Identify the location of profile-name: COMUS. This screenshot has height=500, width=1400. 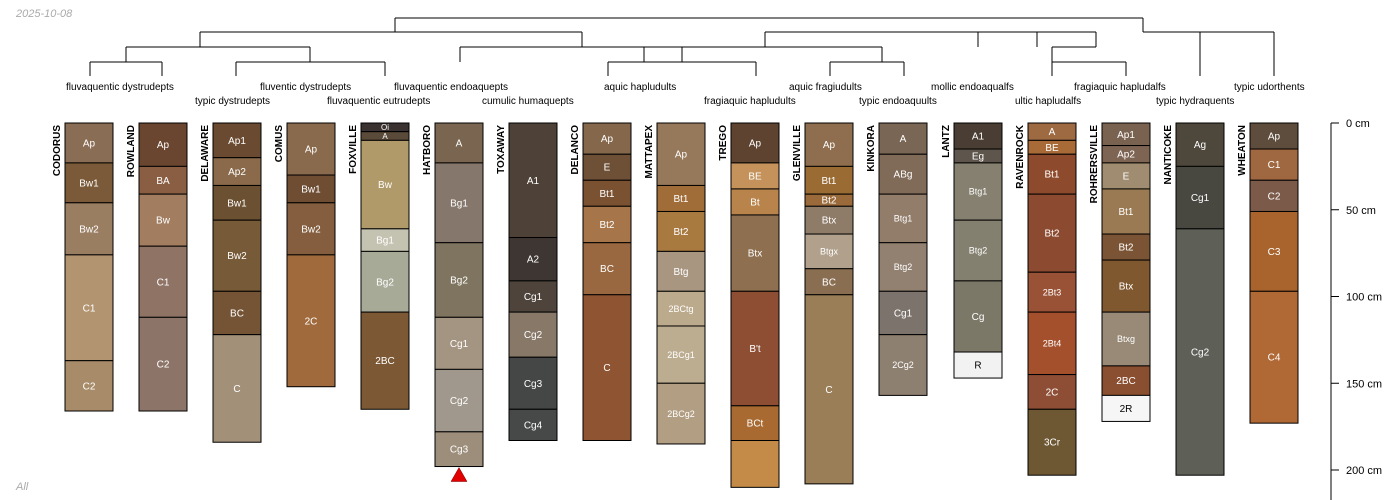
(279, 144).